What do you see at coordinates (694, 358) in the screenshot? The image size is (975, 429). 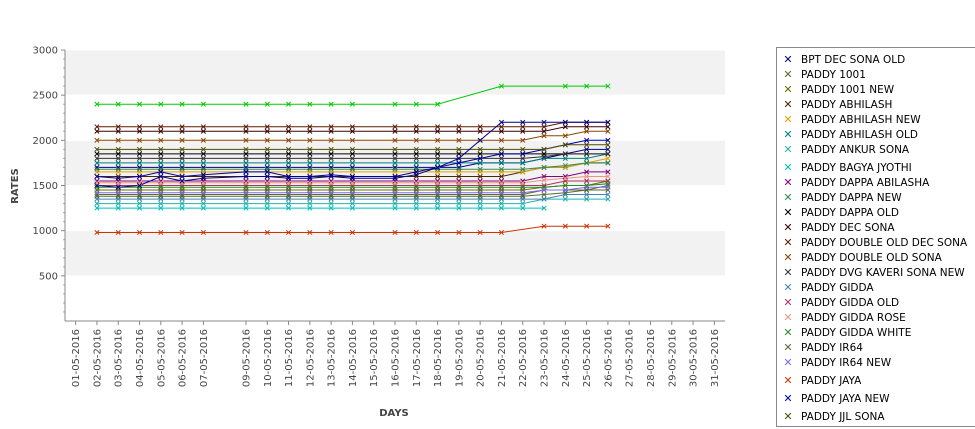 I see `x-tick-label: 30-05-2016` at bounding box center [694, 358].